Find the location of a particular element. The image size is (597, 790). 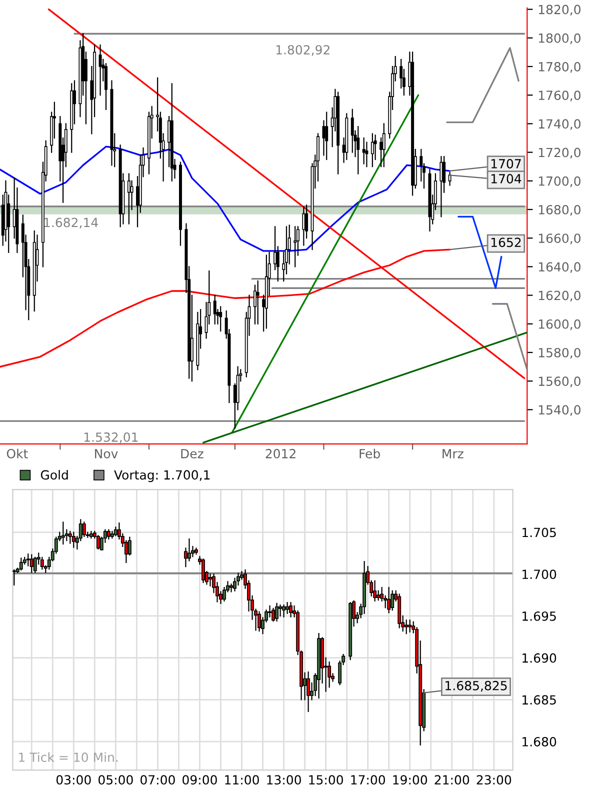

x-tick-label: Nov is located at coordinates (106, 453).